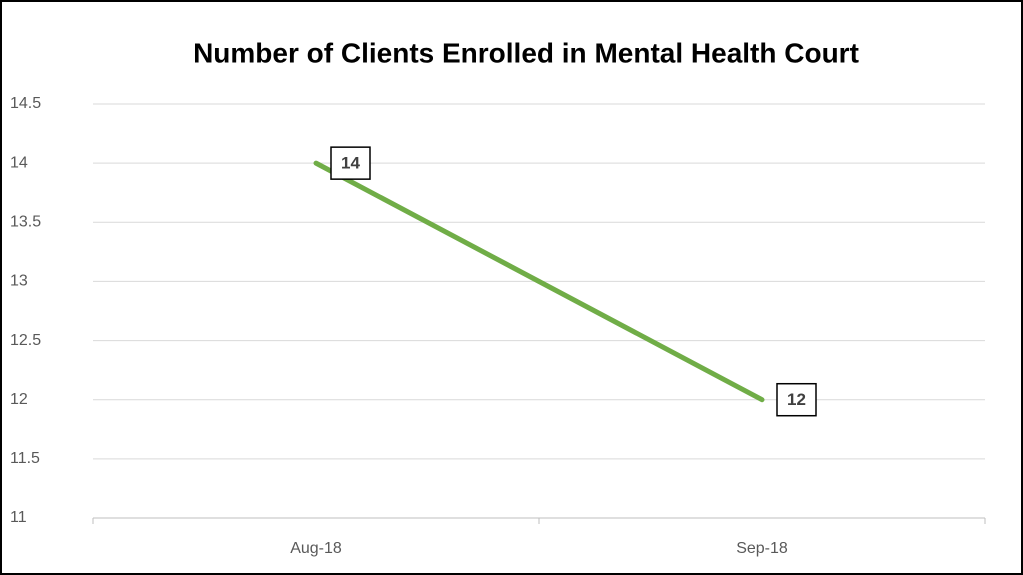 This screenshot has height=575, width=1023. Describe the element at coordinates (19, 162) in the screenshot. I see `y-tick-label: 14` at that location.